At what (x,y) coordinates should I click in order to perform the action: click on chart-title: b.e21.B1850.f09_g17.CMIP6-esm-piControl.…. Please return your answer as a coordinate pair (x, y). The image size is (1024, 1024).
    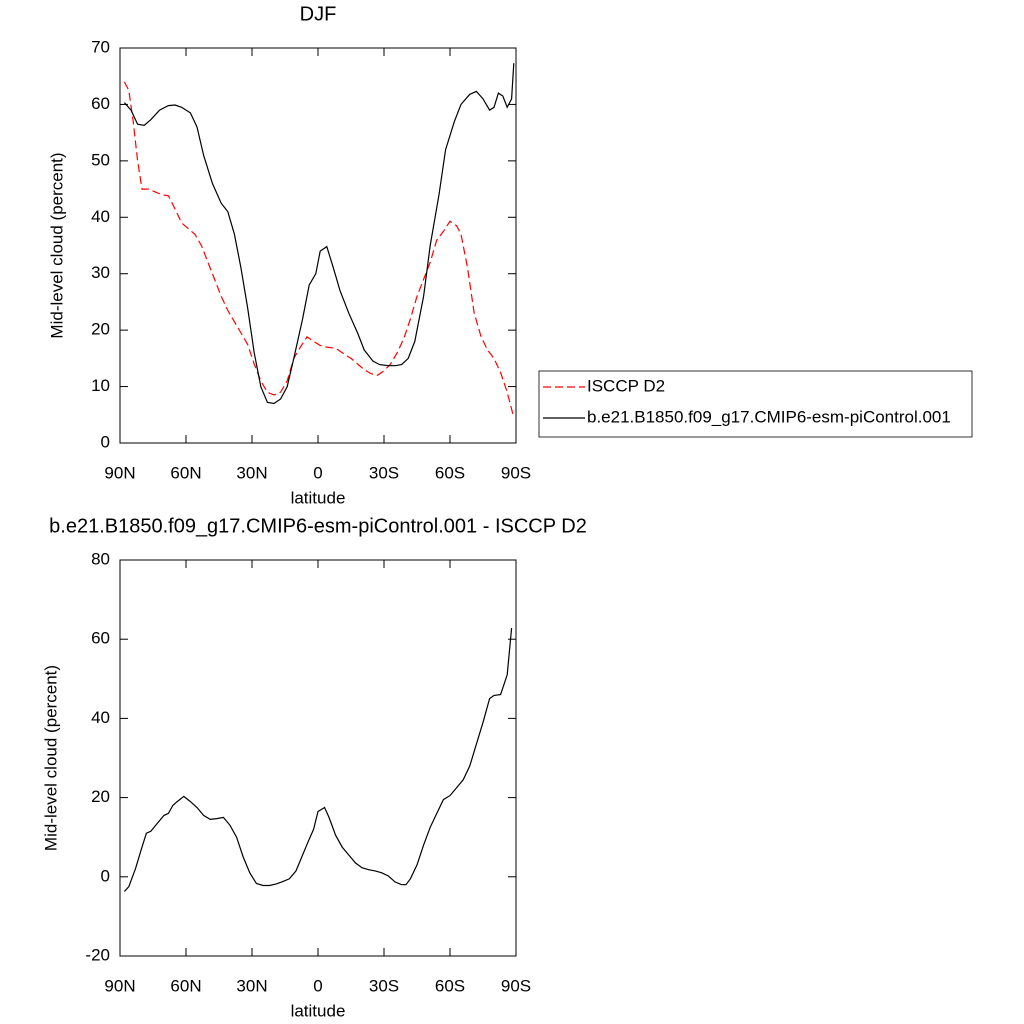
    Looking at the image, I should click on (318, 526).